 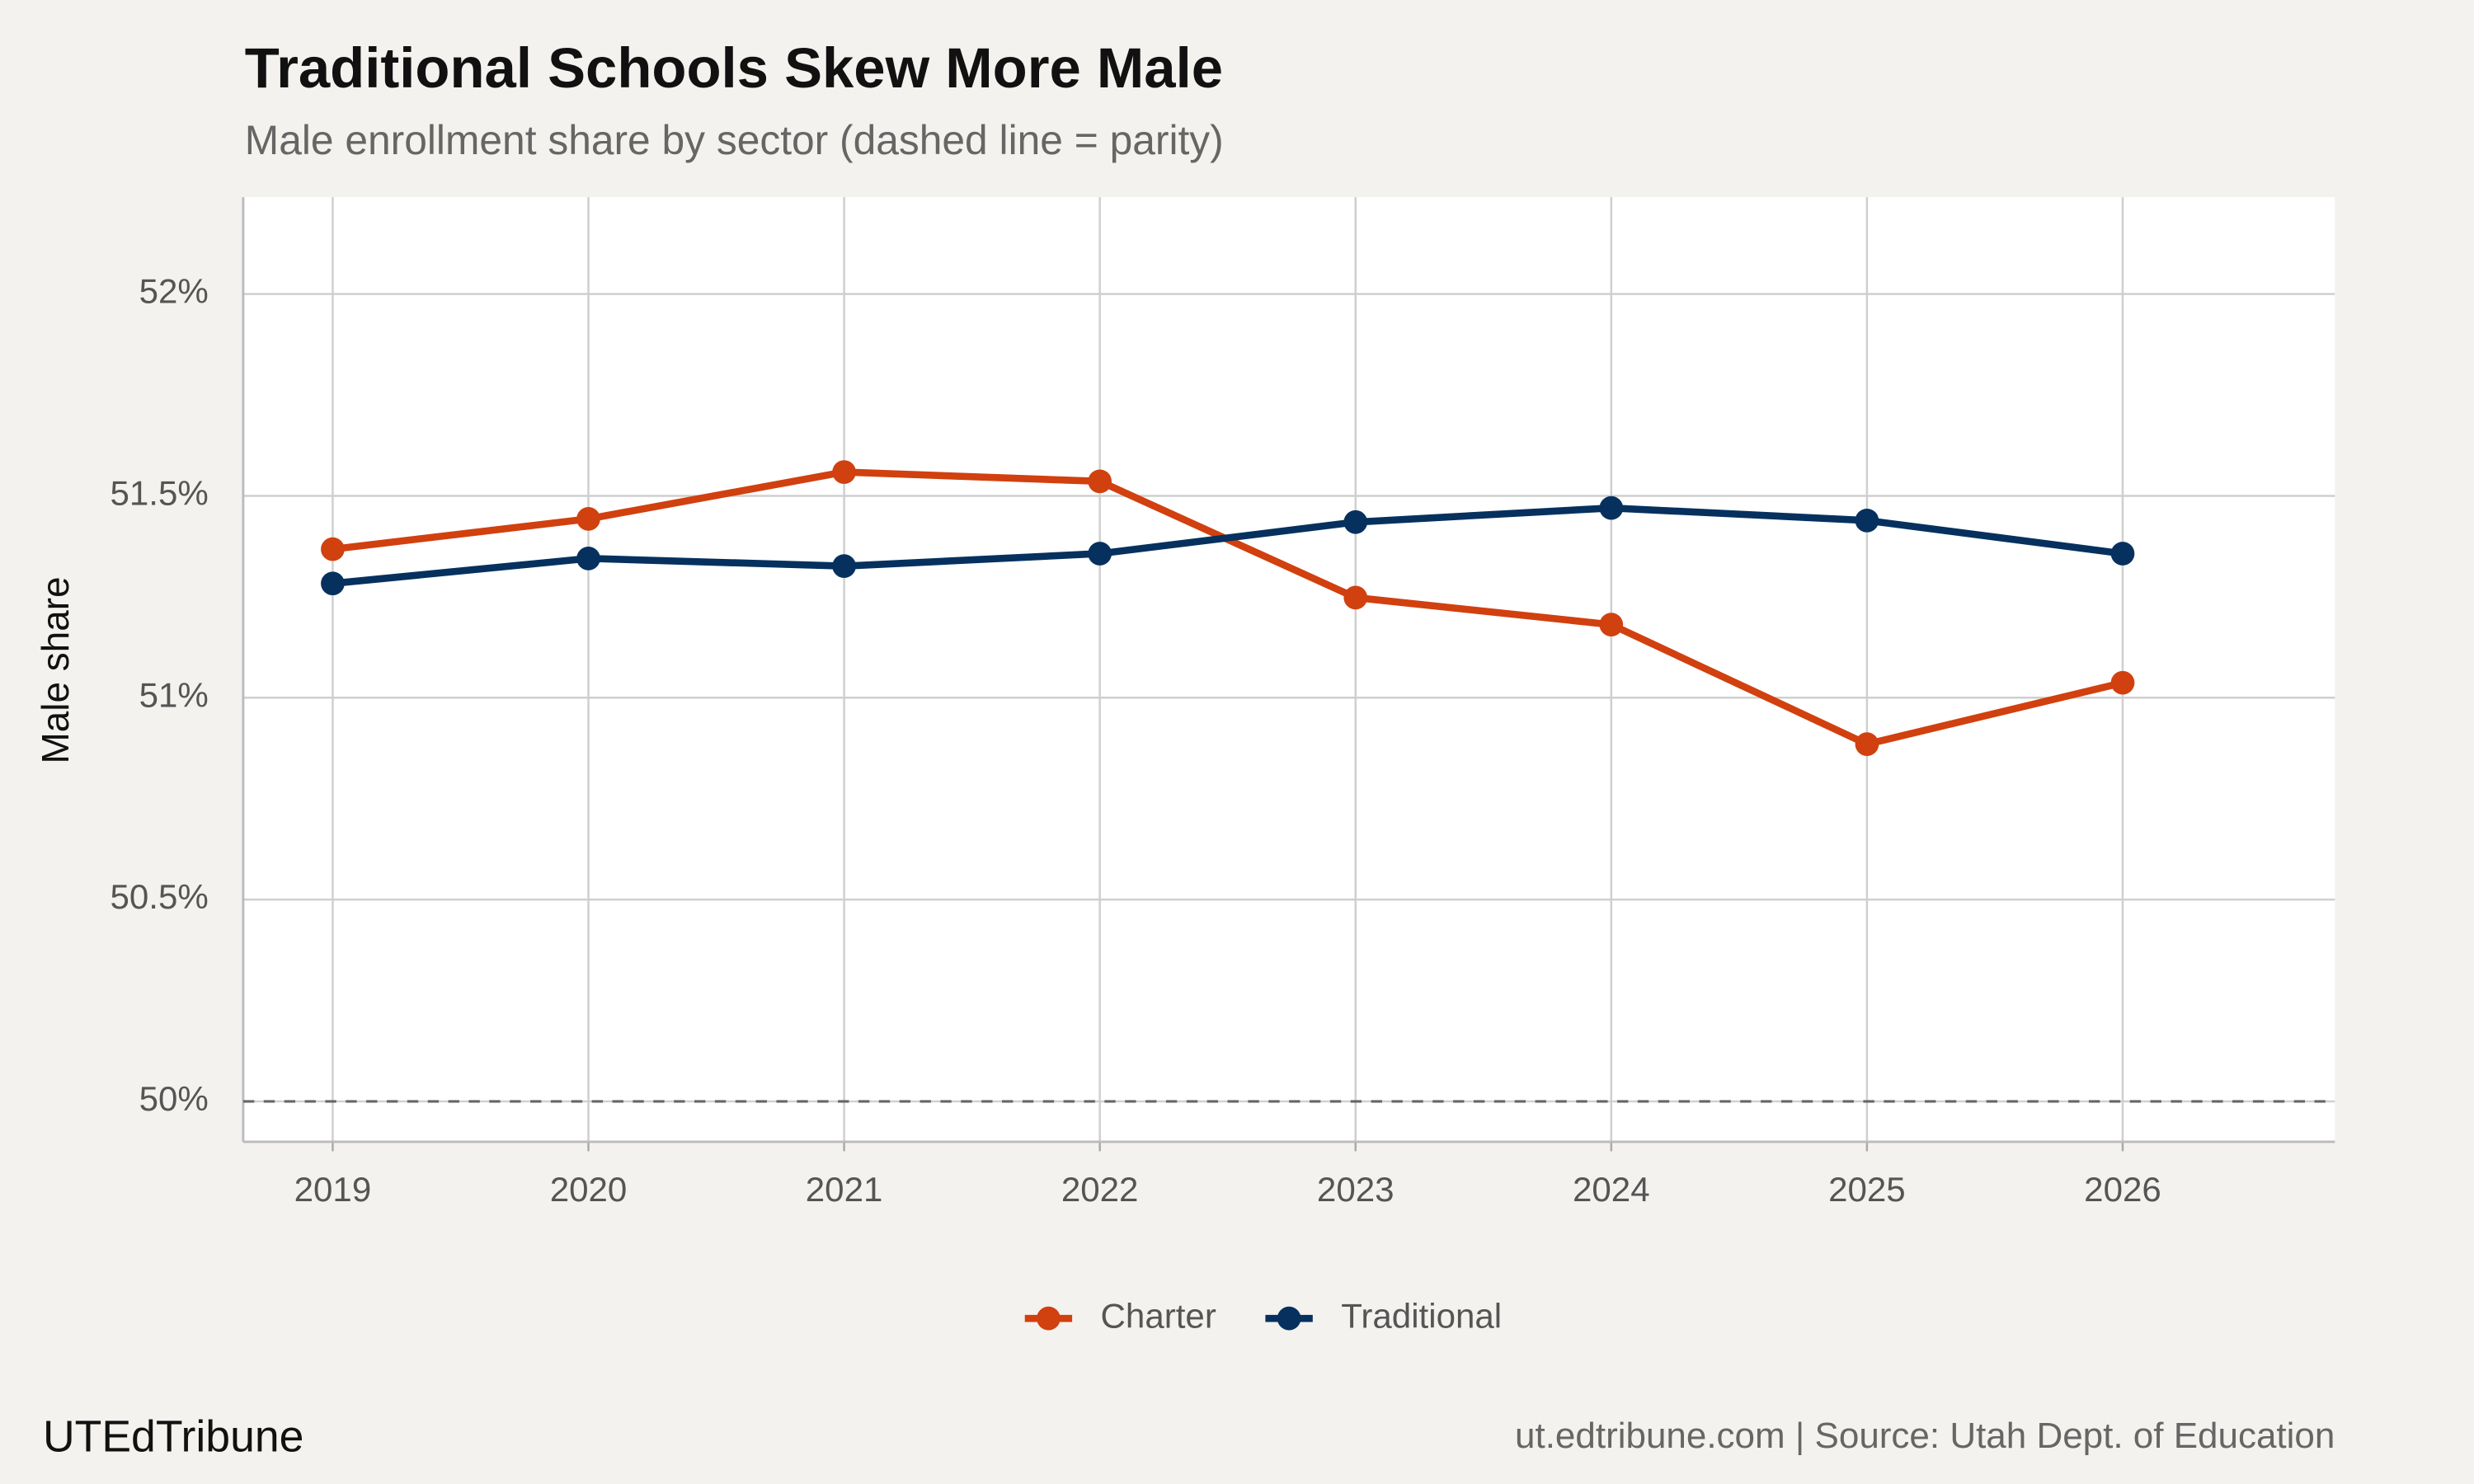 What do you see at coordinates (1100, 1189) in the screenshot?
I see `x-tick-label: 2022` at bounding box center [1100, 1189].